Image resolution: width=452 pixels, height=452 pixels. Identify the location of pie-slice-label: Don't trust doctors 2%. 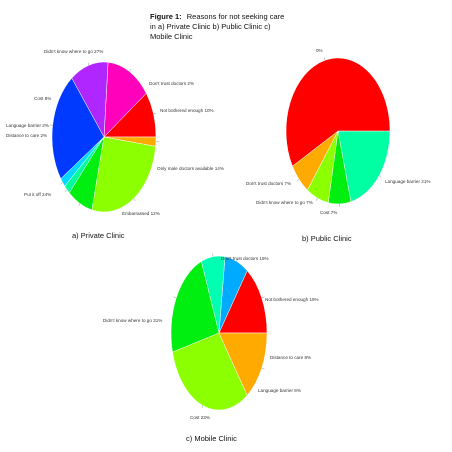
(171, 83).